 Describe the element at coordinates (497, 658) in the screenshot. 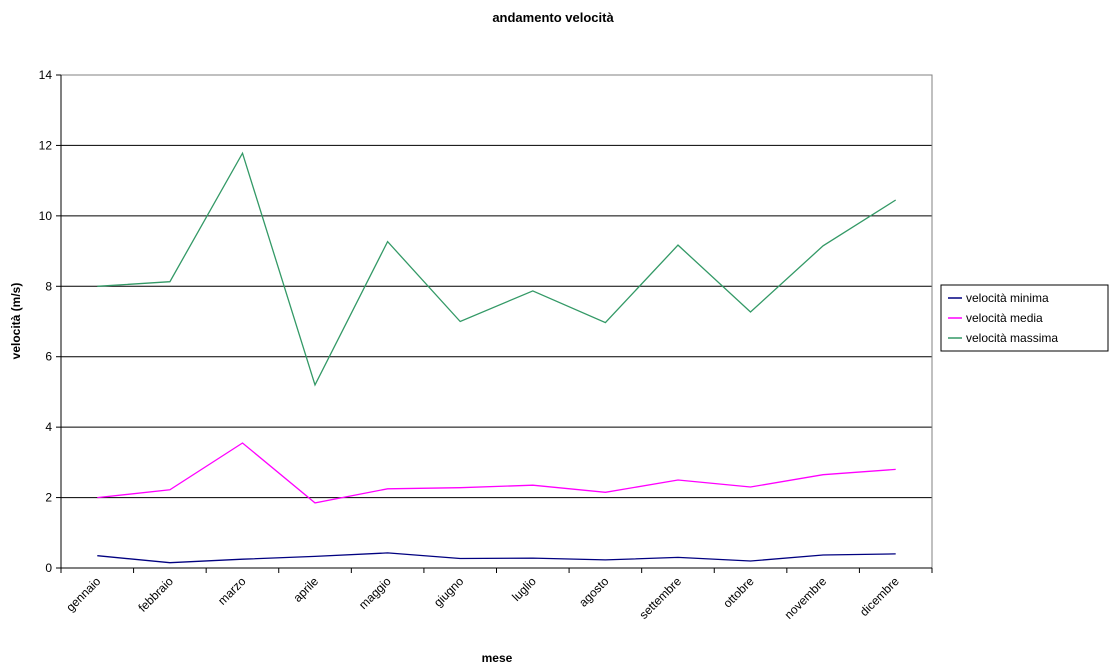

I see `x-axis-title: mese` at that location.